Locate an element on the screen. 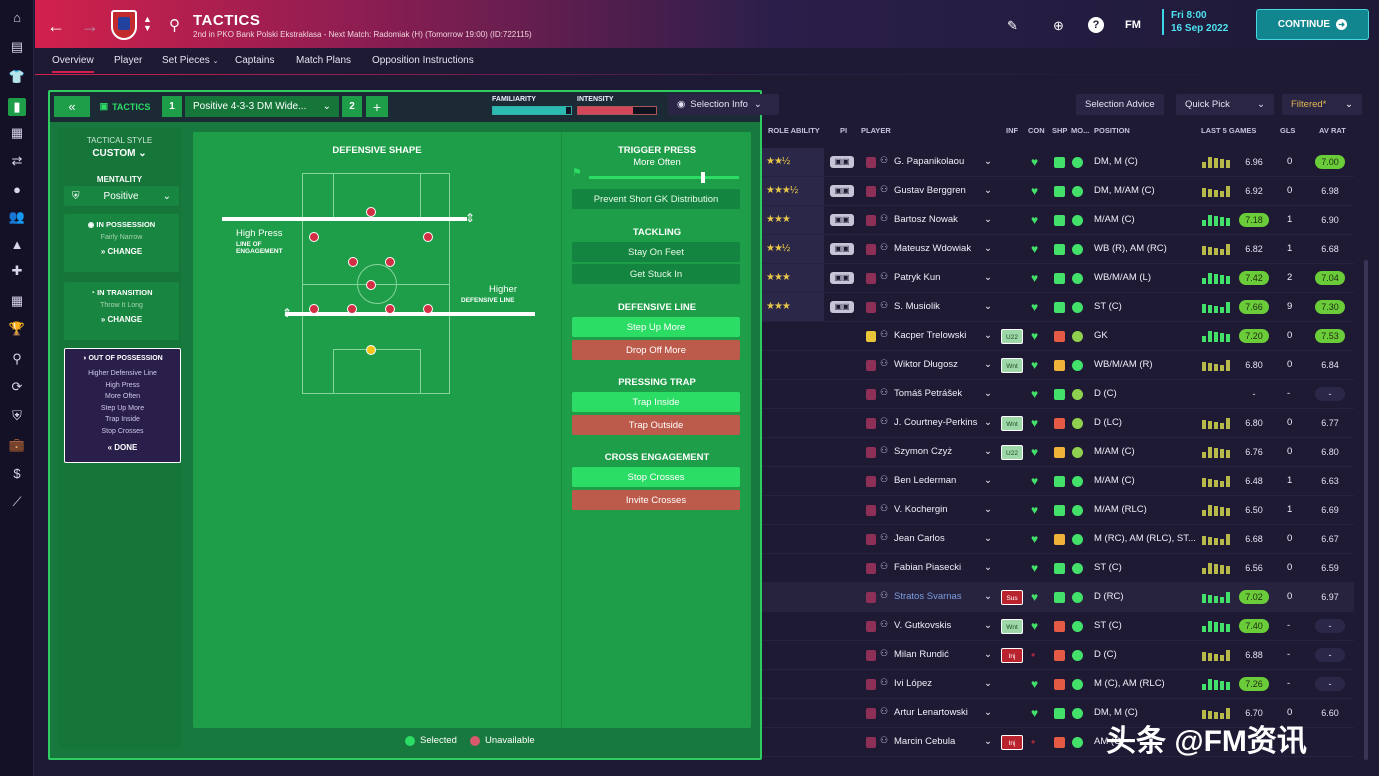 The height and width of the screenshot is (776, 1379). in-possession-card: ◉ IN POSSESSION Fairly Narrow » CHANGE is located at coordinates (121, 243).